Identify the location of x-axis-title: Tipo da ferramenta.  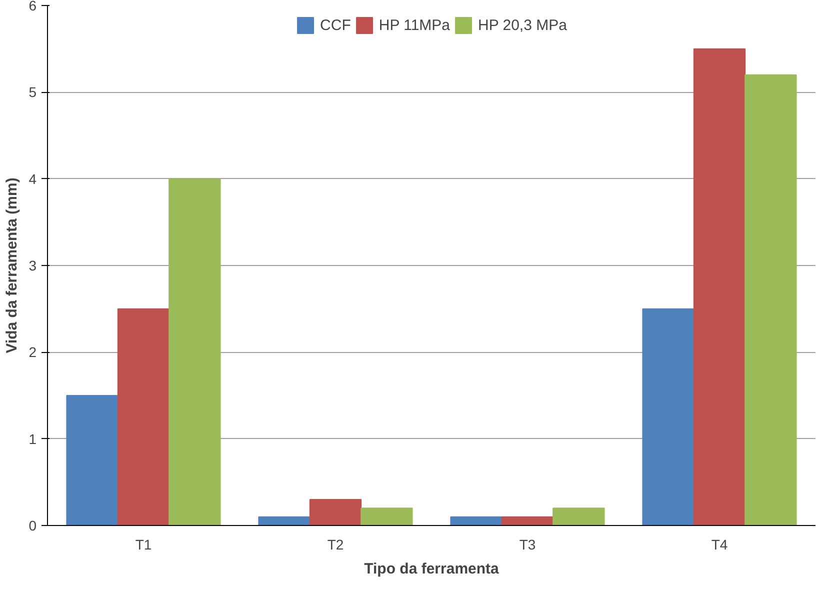
(432, 569).